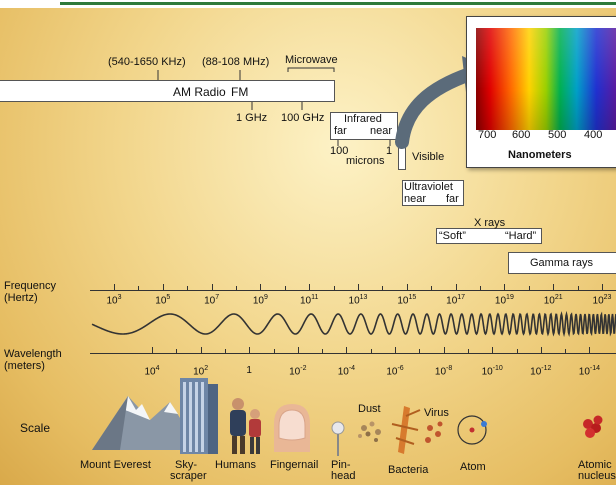 This screenshot has height=485, width=616. What do you see at coordinates (201, 371) in the screenshot?
I see `wavelength-tick-label: 10²` at bounding box center [201, 371].